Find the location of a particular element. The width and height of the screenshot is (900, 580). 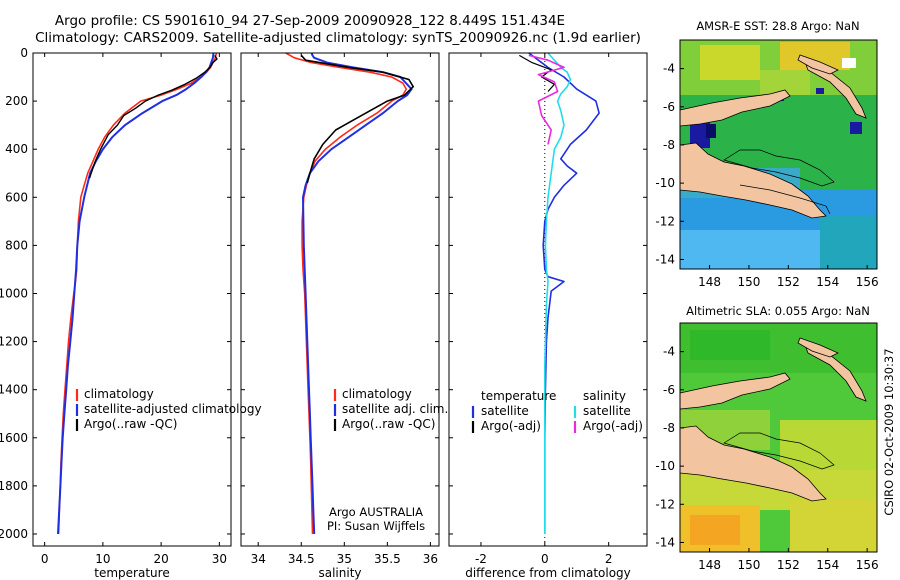

salinity-x-tick-label: 35.5 is located at coordinates (387, 559).